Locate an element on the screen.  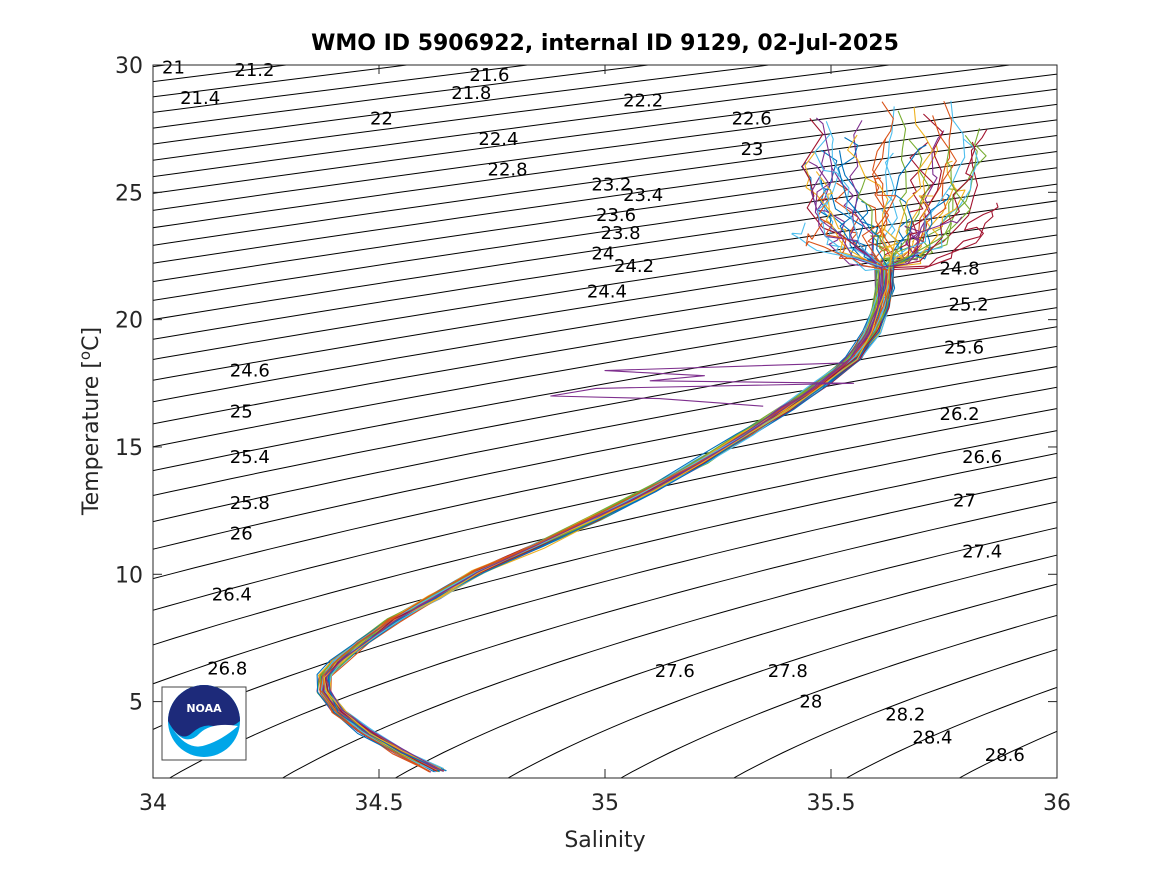
y-tick-label: 5 is located at coordinates (136, 703).